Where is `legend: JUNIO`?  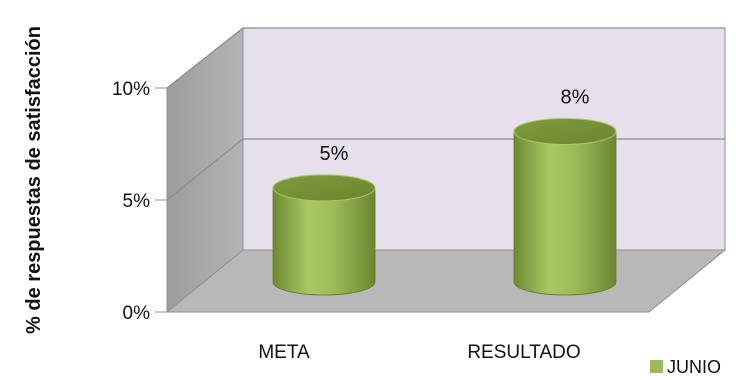
legend: JUNIO is located at coordinates (685, 367).